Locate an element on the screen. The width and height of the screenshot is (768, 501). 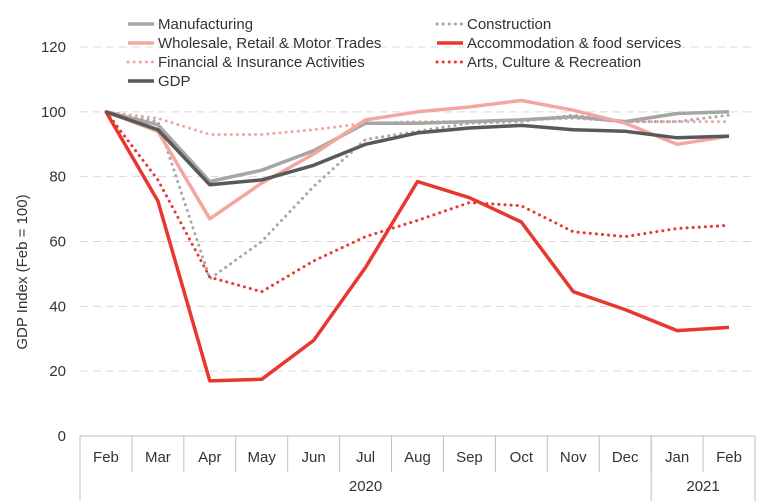
x-tick-label: Dec is located at coordinates (625, 457).